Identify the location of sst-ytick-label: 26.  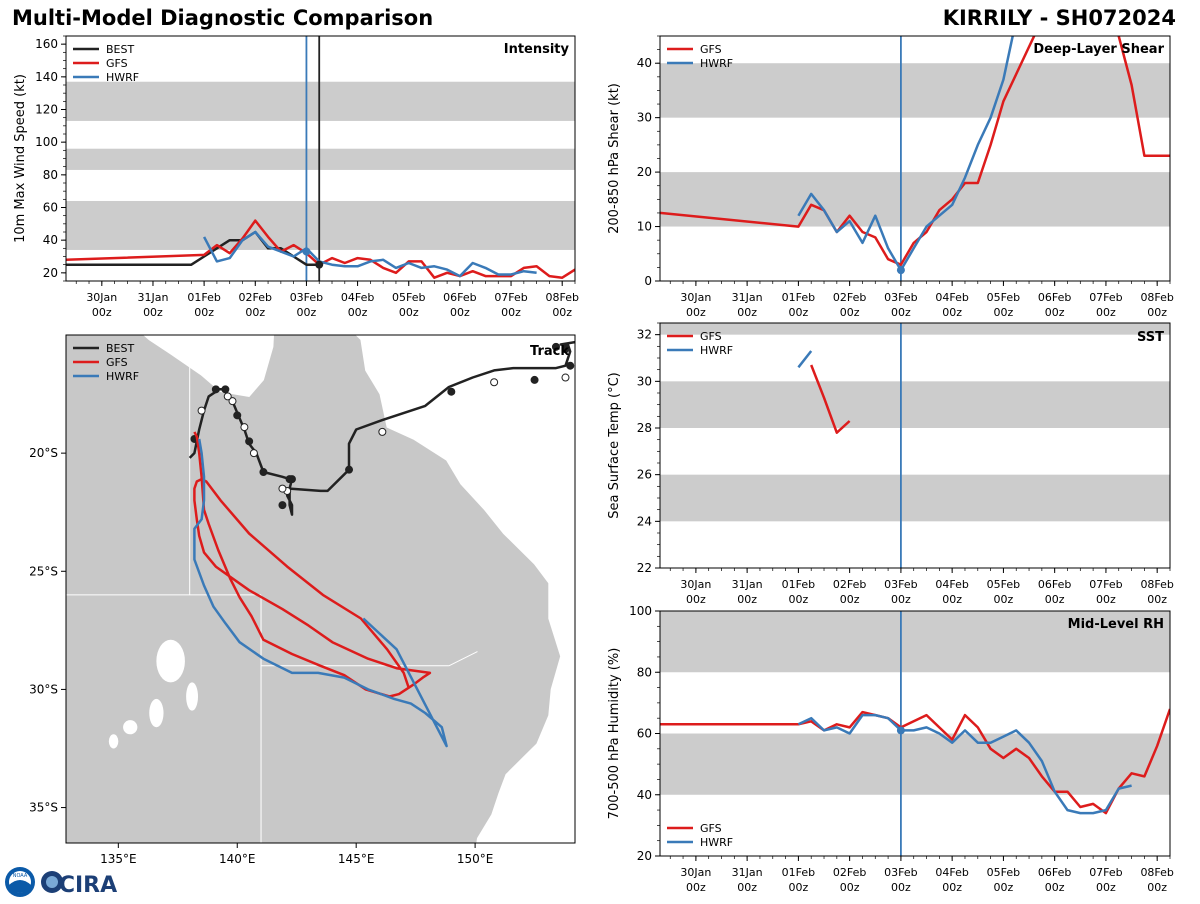
(644, 475).